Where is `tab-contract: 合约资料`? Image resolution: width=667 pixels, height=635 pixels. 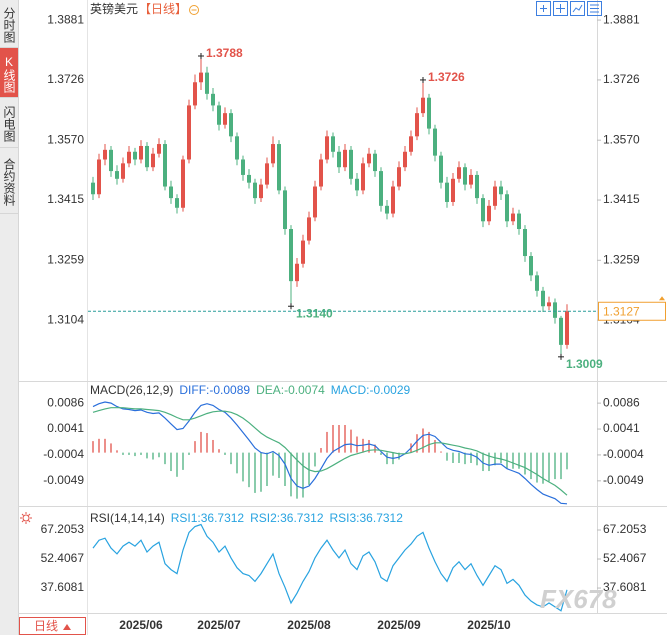
tab-contract: 合约资料 is located at coordinates (9, 181).